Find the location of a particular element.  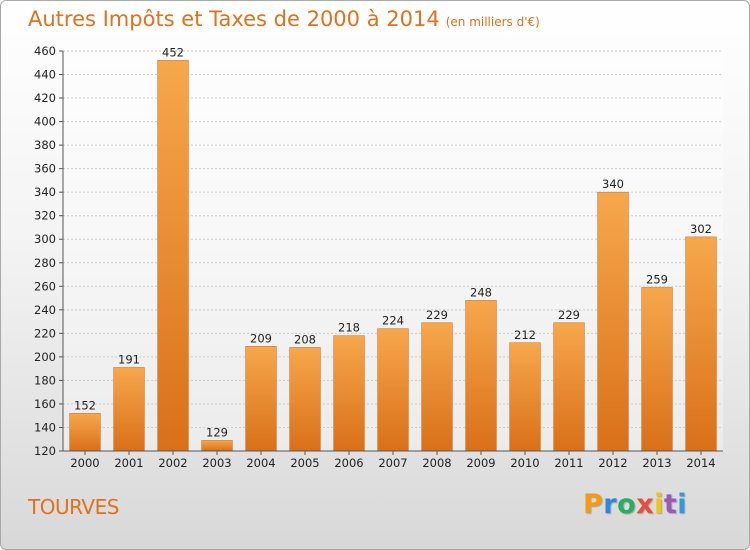

value-label-2004: 209 is located at coordinates (261, 338).